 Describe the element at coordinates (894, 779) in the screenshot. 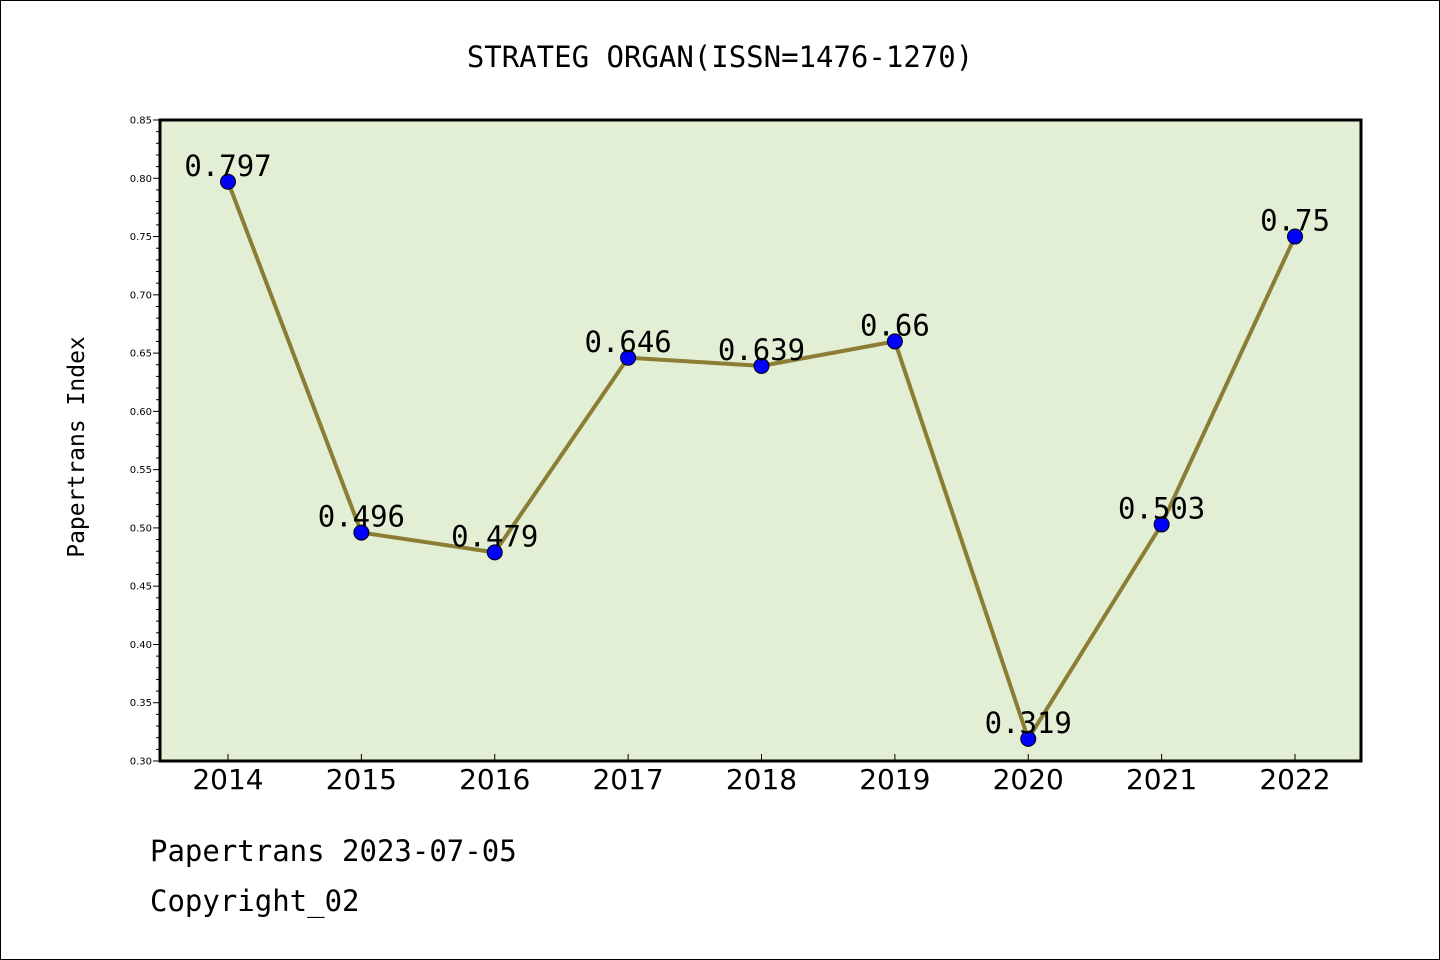

I see `x-tick-label: 2019` at that location.